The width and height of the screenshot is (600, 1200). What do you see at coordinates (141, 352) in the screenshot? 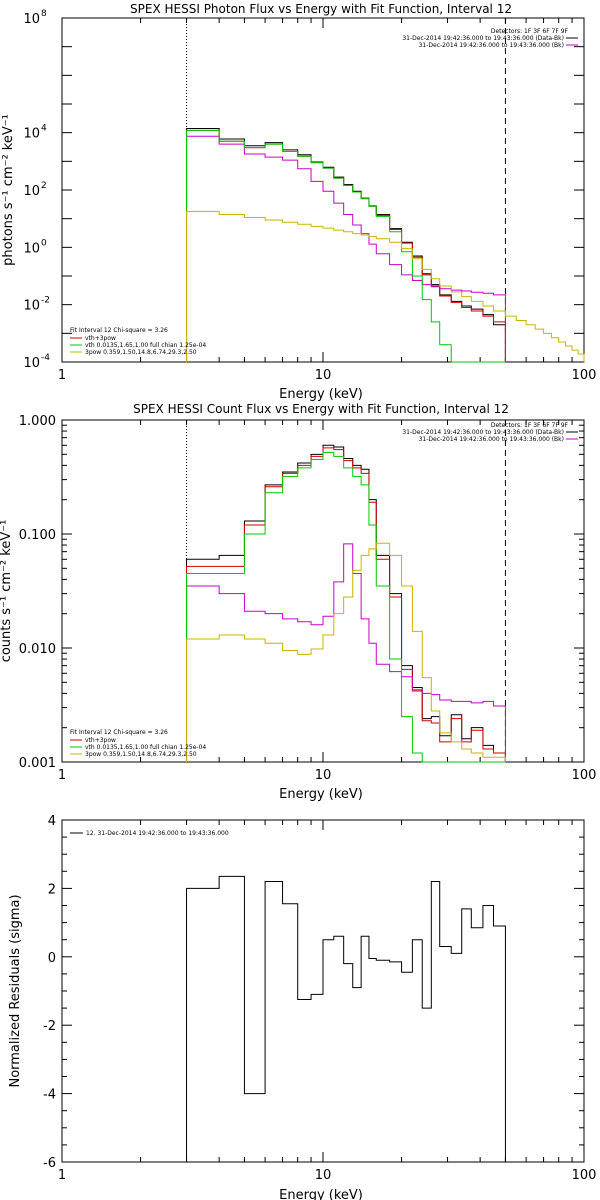
I see `photon-legend-entry-pow: 3pow 0.359,1.50,14.8,6.74,29.3,2.50` at bounding box center [141, 352].